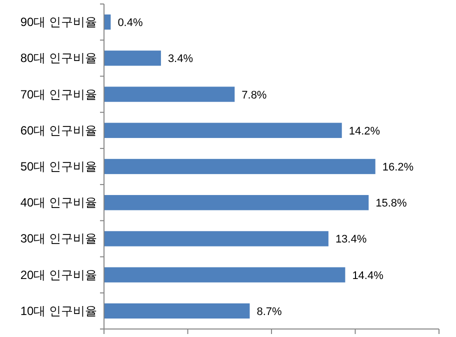 This screenshot has width=456, height=337. I want to click on y-tick-label: 80대 인구비율, so click(58, 58).